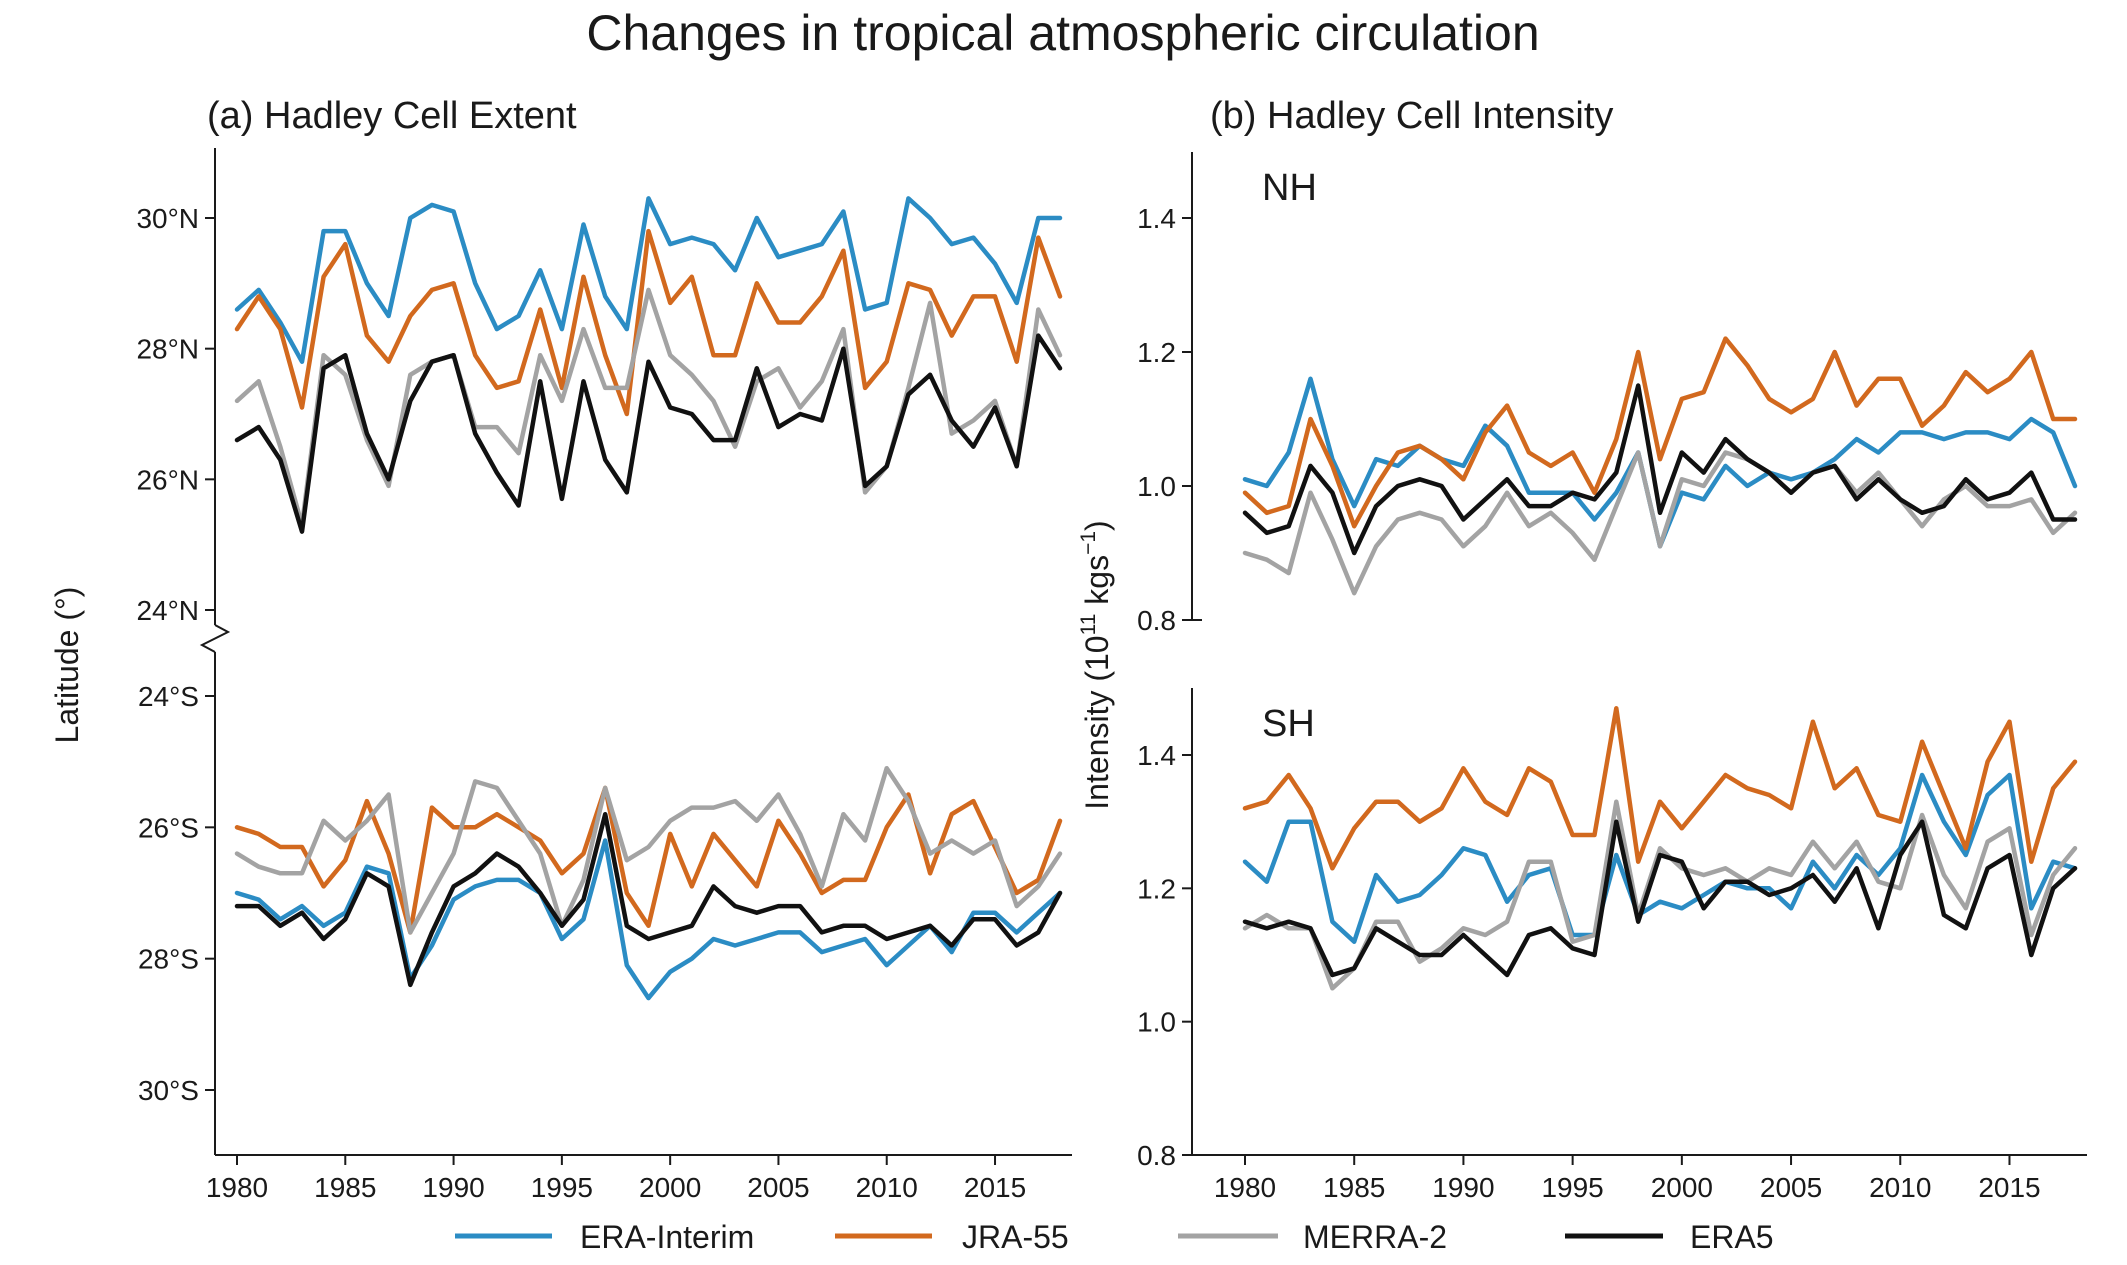  What do you see at coordinates (1015, 1237) in the screenshot?
I see `legend-label-jra-55: JRA-55` at bounding box center [1015, 1237].